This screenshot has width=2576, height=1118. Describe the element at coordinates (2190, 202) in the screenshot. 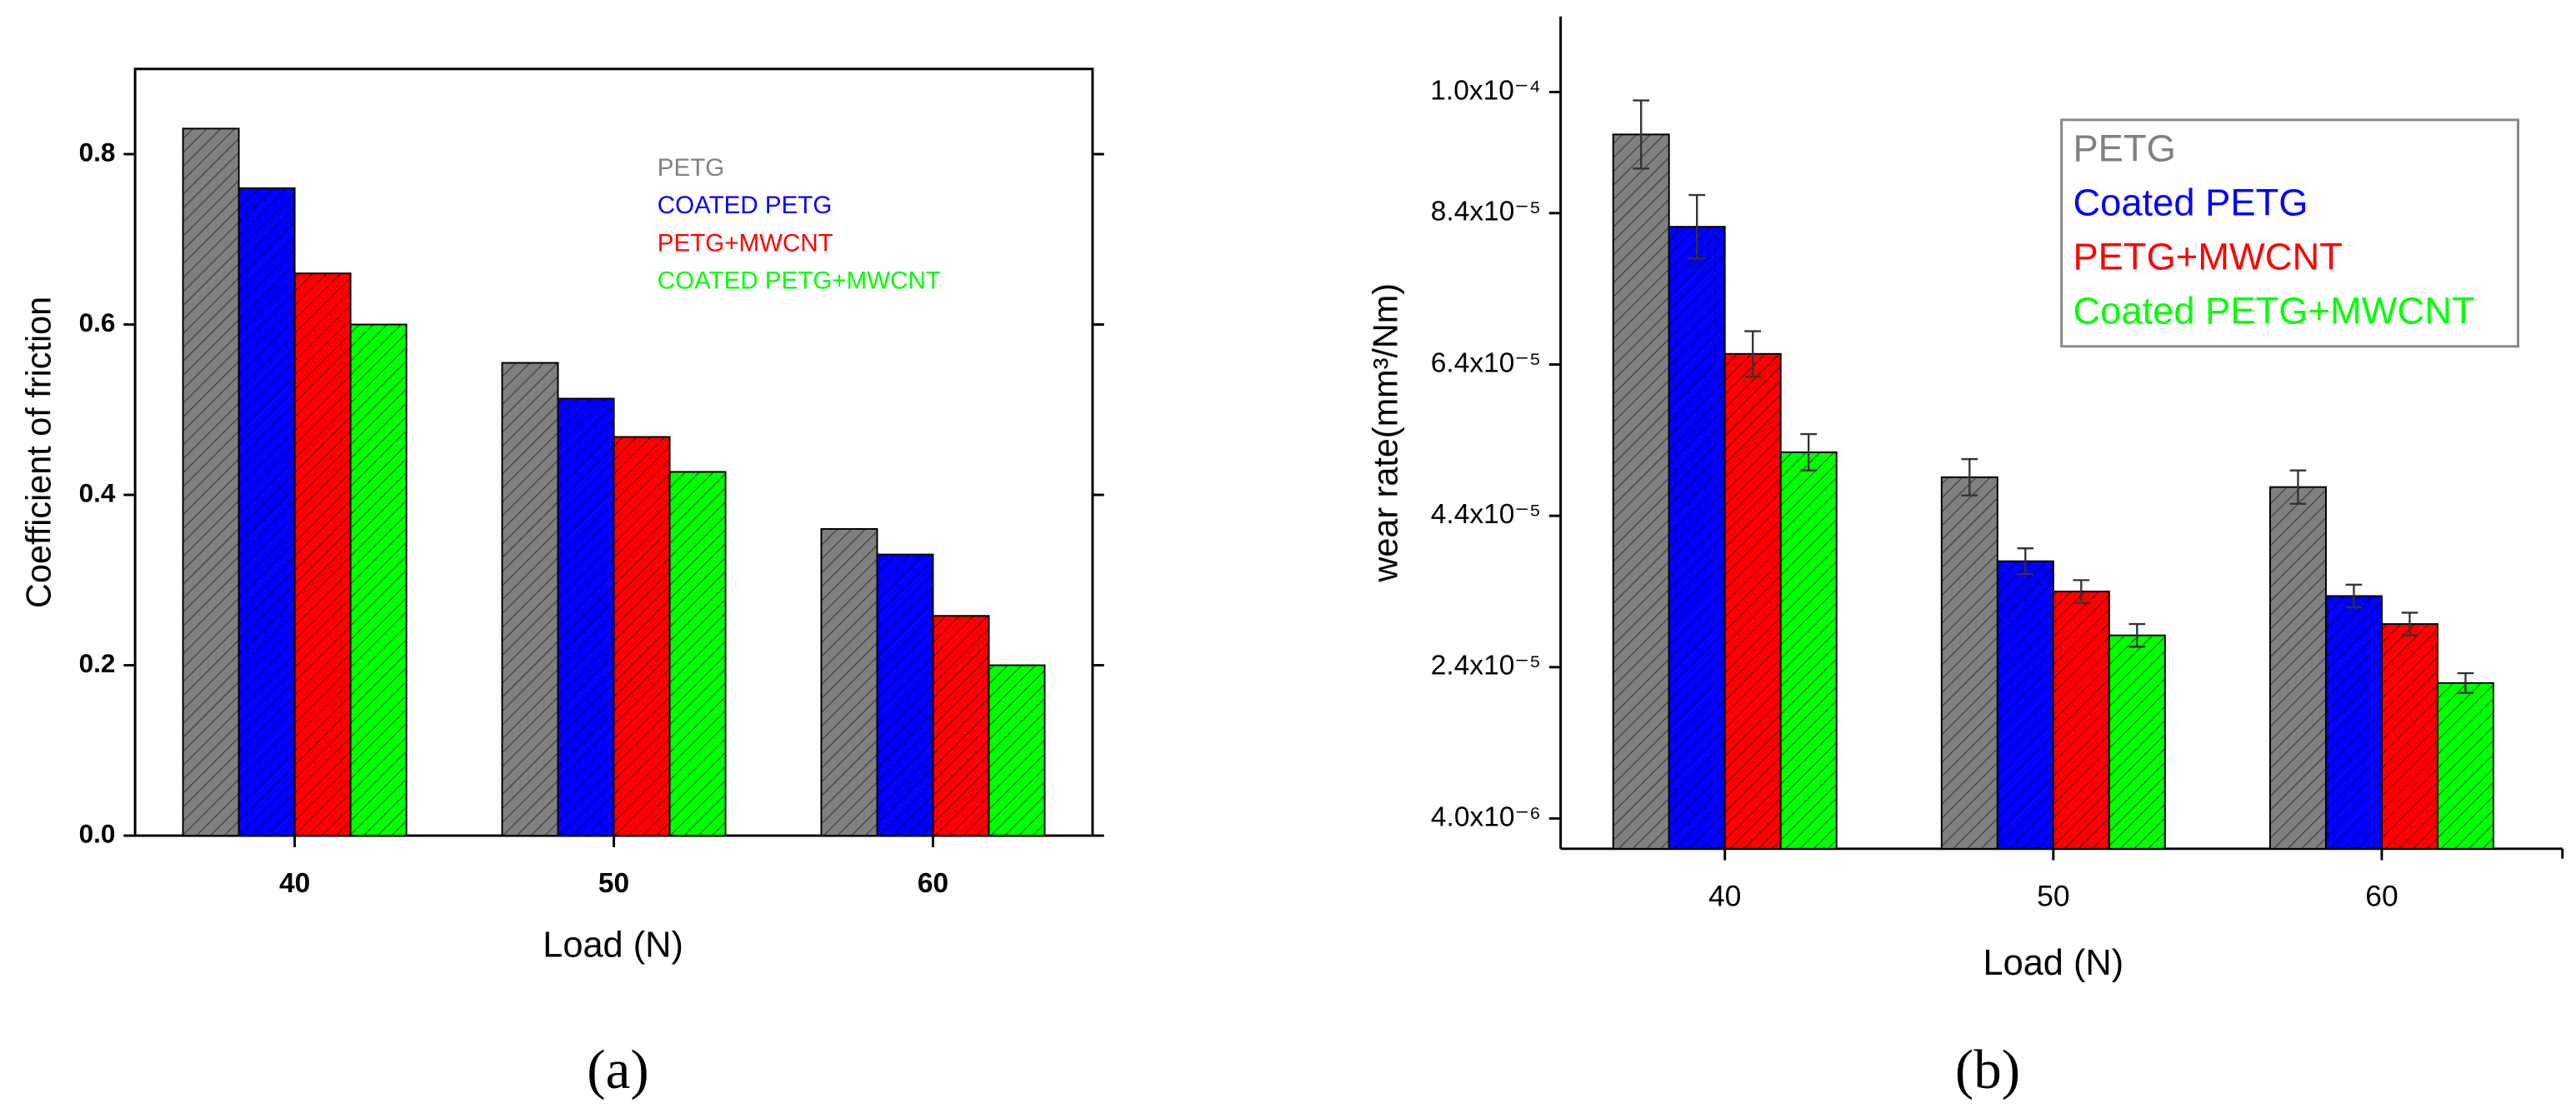

I see `legend-entry: Coated PETG` at that location.